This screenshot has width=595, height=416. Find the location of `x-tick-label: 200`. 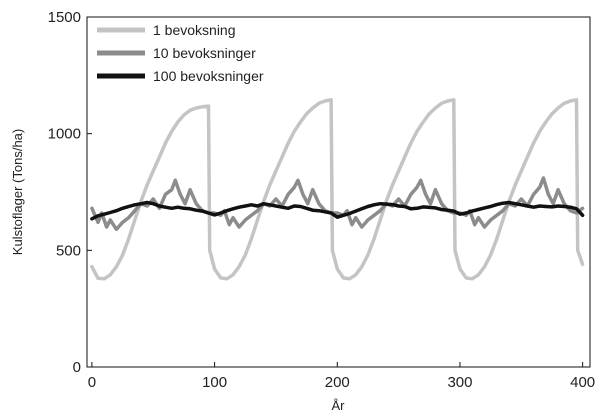

x-tick-label: 200 is located at coordinates (337, 382).